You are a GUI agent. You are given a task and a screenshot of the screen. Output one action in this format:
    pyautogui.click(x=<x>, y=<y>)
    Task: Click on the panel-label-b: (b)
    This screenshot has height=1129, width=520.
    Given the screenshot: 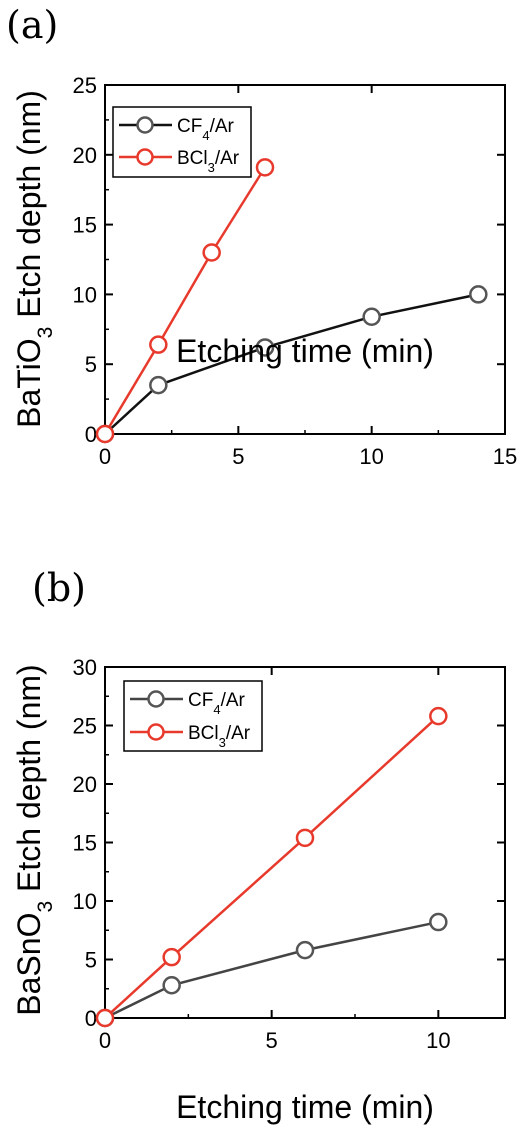 What is the action you would take?
    pyautogui.click(x=59, y=588)
    